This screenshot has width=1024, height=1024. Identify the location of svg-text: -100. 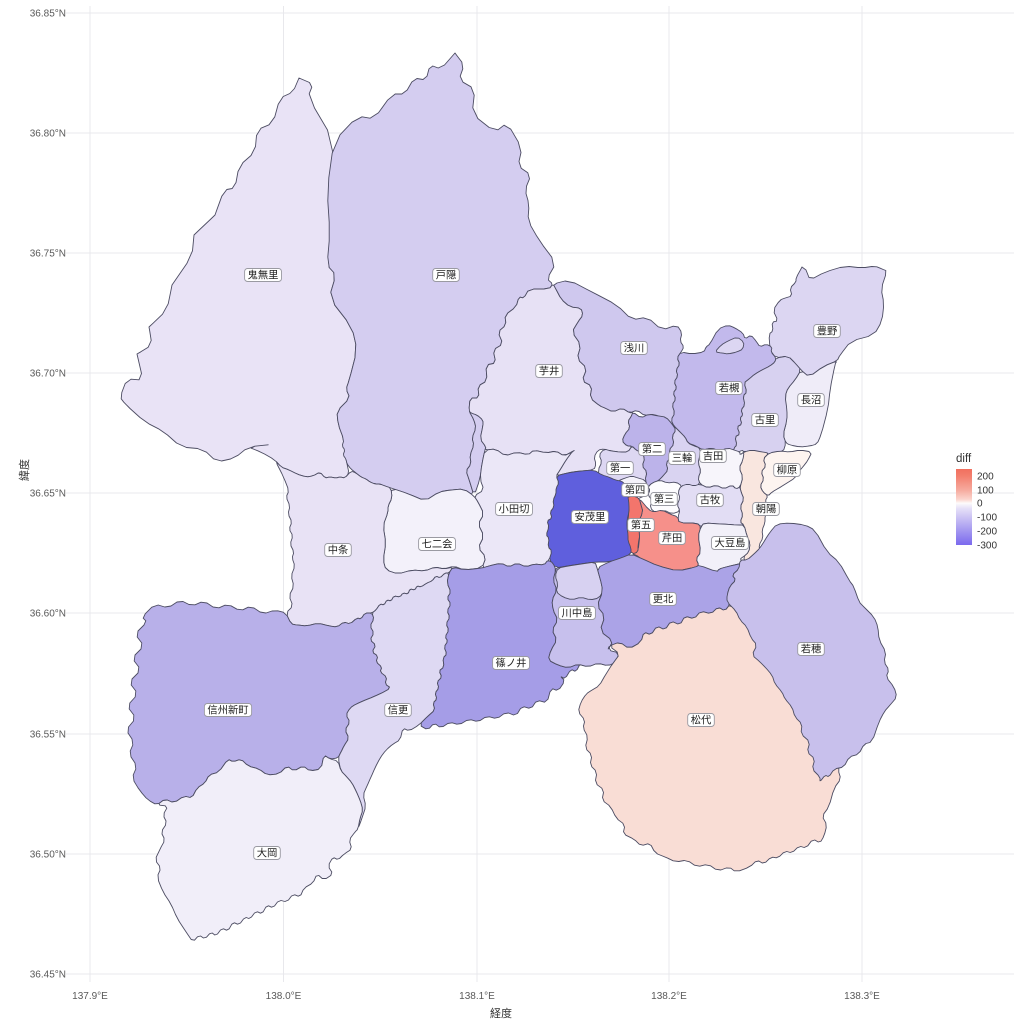
(987, 518).